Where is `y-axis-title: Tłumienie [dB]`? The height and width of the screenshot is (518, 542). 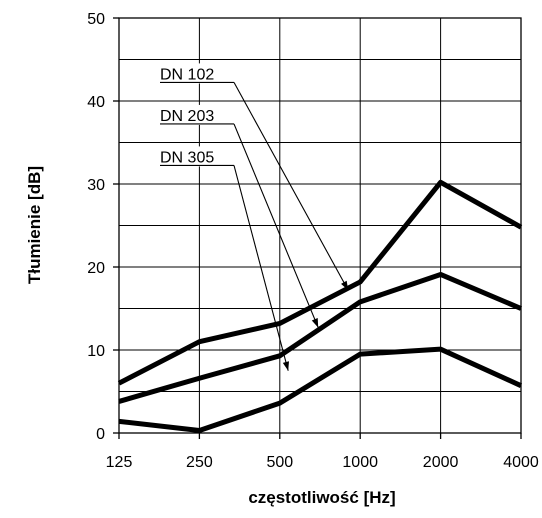 y-axis-title: Tłumienie [dB] is located at coordinates (34, 225).